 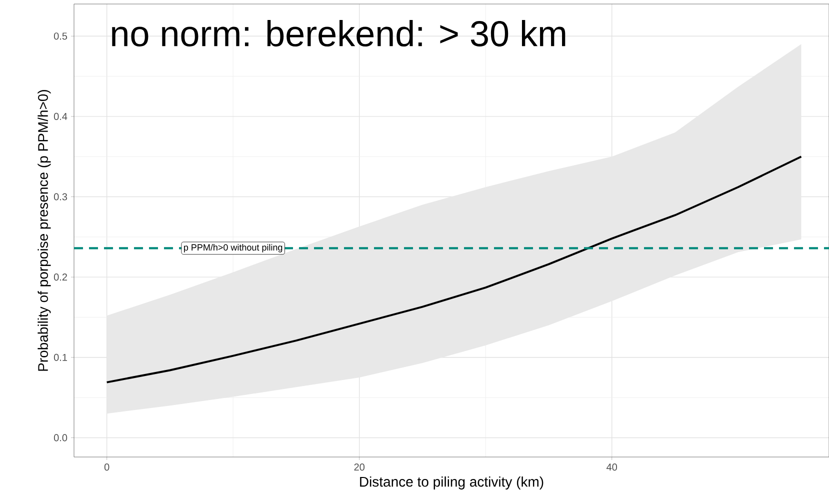 What do you see at coordinates (359, 467) in the screenshot?
I see `x-tick-label: 20` at bounding box center [359, 467].